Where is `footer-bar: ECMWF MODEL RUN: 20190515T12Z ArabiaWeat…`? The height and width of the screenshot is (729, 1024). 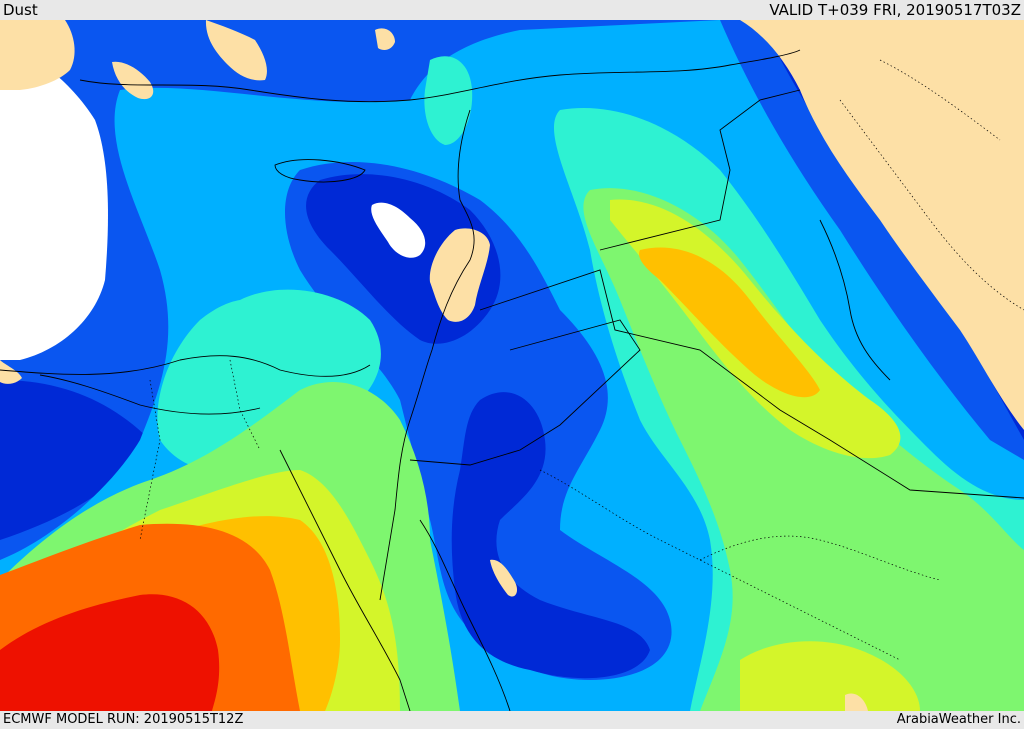
footer-bar: ECMWF MODEL RUN: 20190515T12Z ArabiaWeat… is located at coordinates (512, 720).